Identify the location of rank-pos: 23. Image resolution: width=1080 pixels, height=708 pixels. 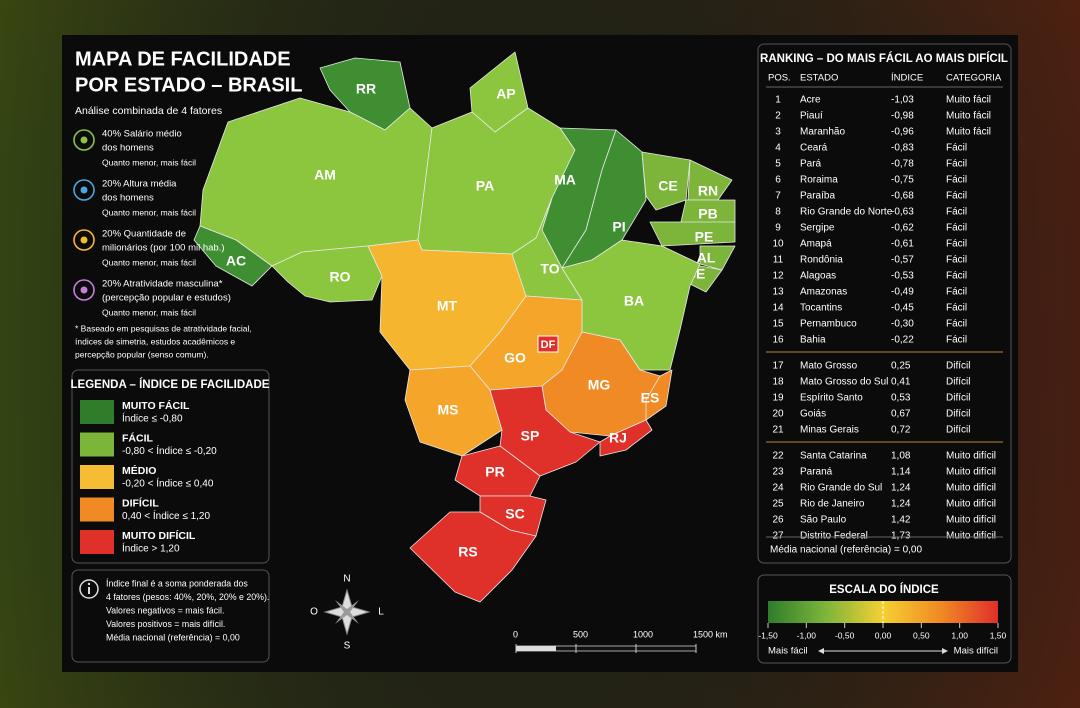
(778, 472).